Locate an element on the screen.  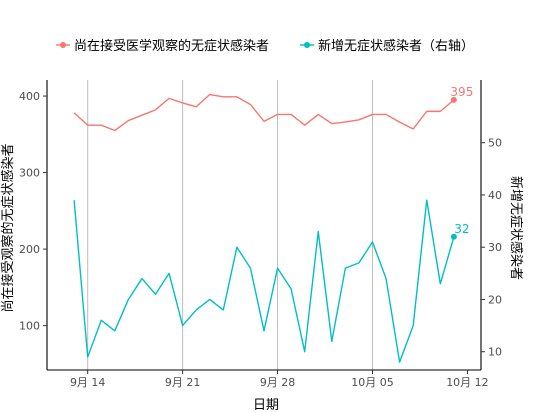
y-right-axis-title: 新增无症状感染者 is located at coordinates (516, 228).